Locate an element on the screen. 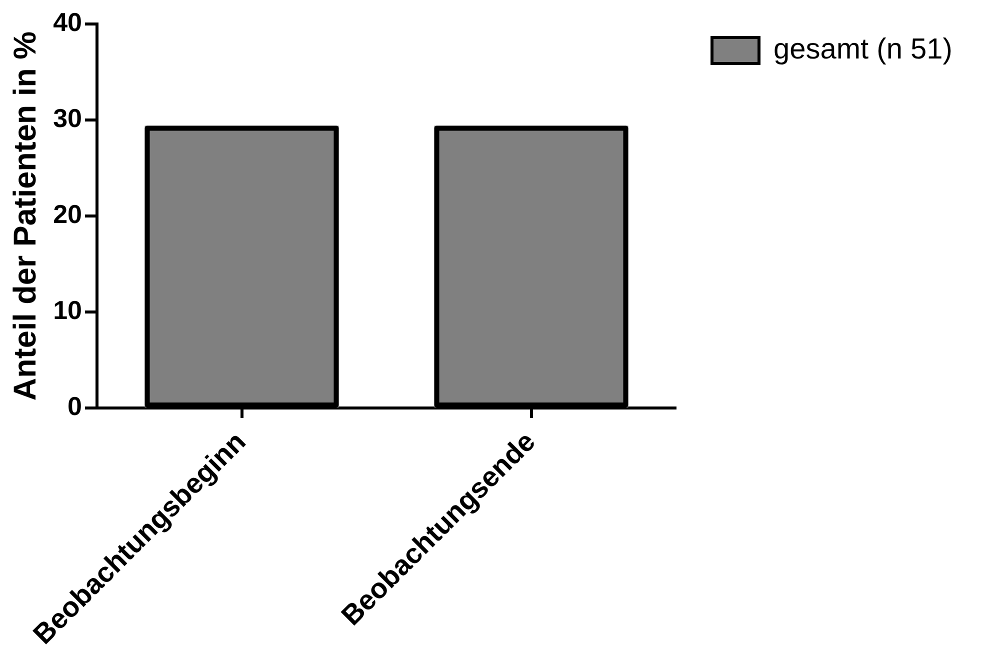 The width and height of the screenshot is (985, 657). y-tick-label: 20 is located at coordinates (67, 214).